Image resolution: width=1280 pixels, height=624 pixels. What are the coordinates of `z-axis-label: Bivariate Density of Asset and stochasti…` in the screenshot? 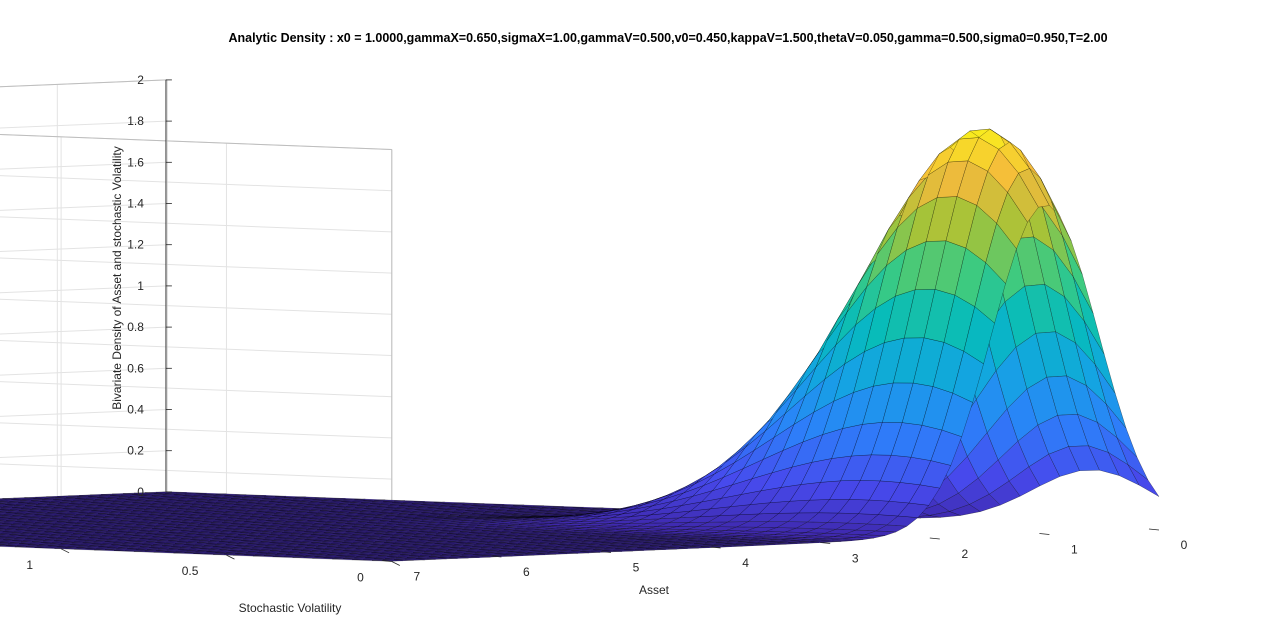 It's located at (117, 277).